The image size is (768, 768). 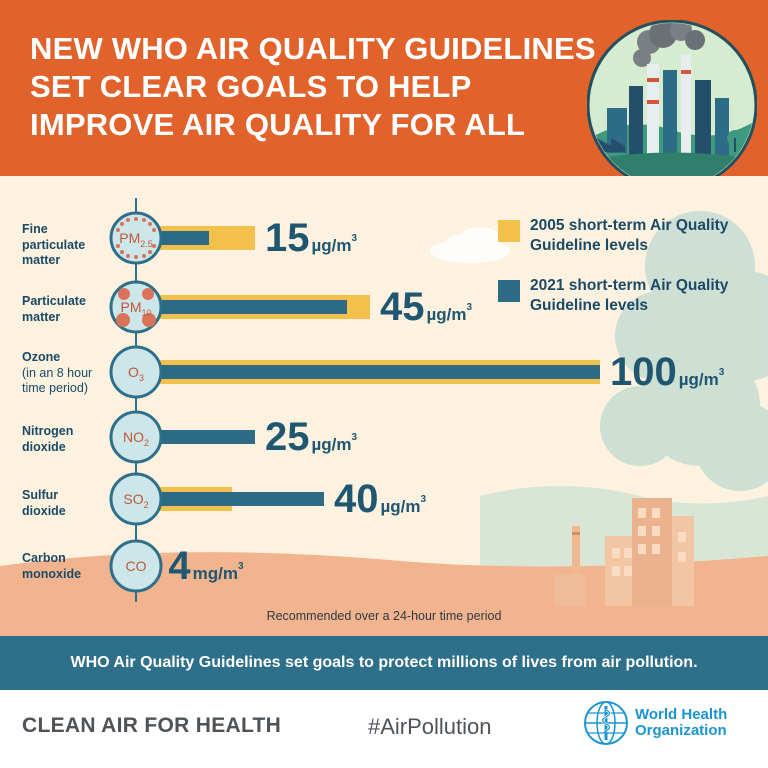 I want to click on value-label-co: 4 mg/m3, so click(x=206, y=566).